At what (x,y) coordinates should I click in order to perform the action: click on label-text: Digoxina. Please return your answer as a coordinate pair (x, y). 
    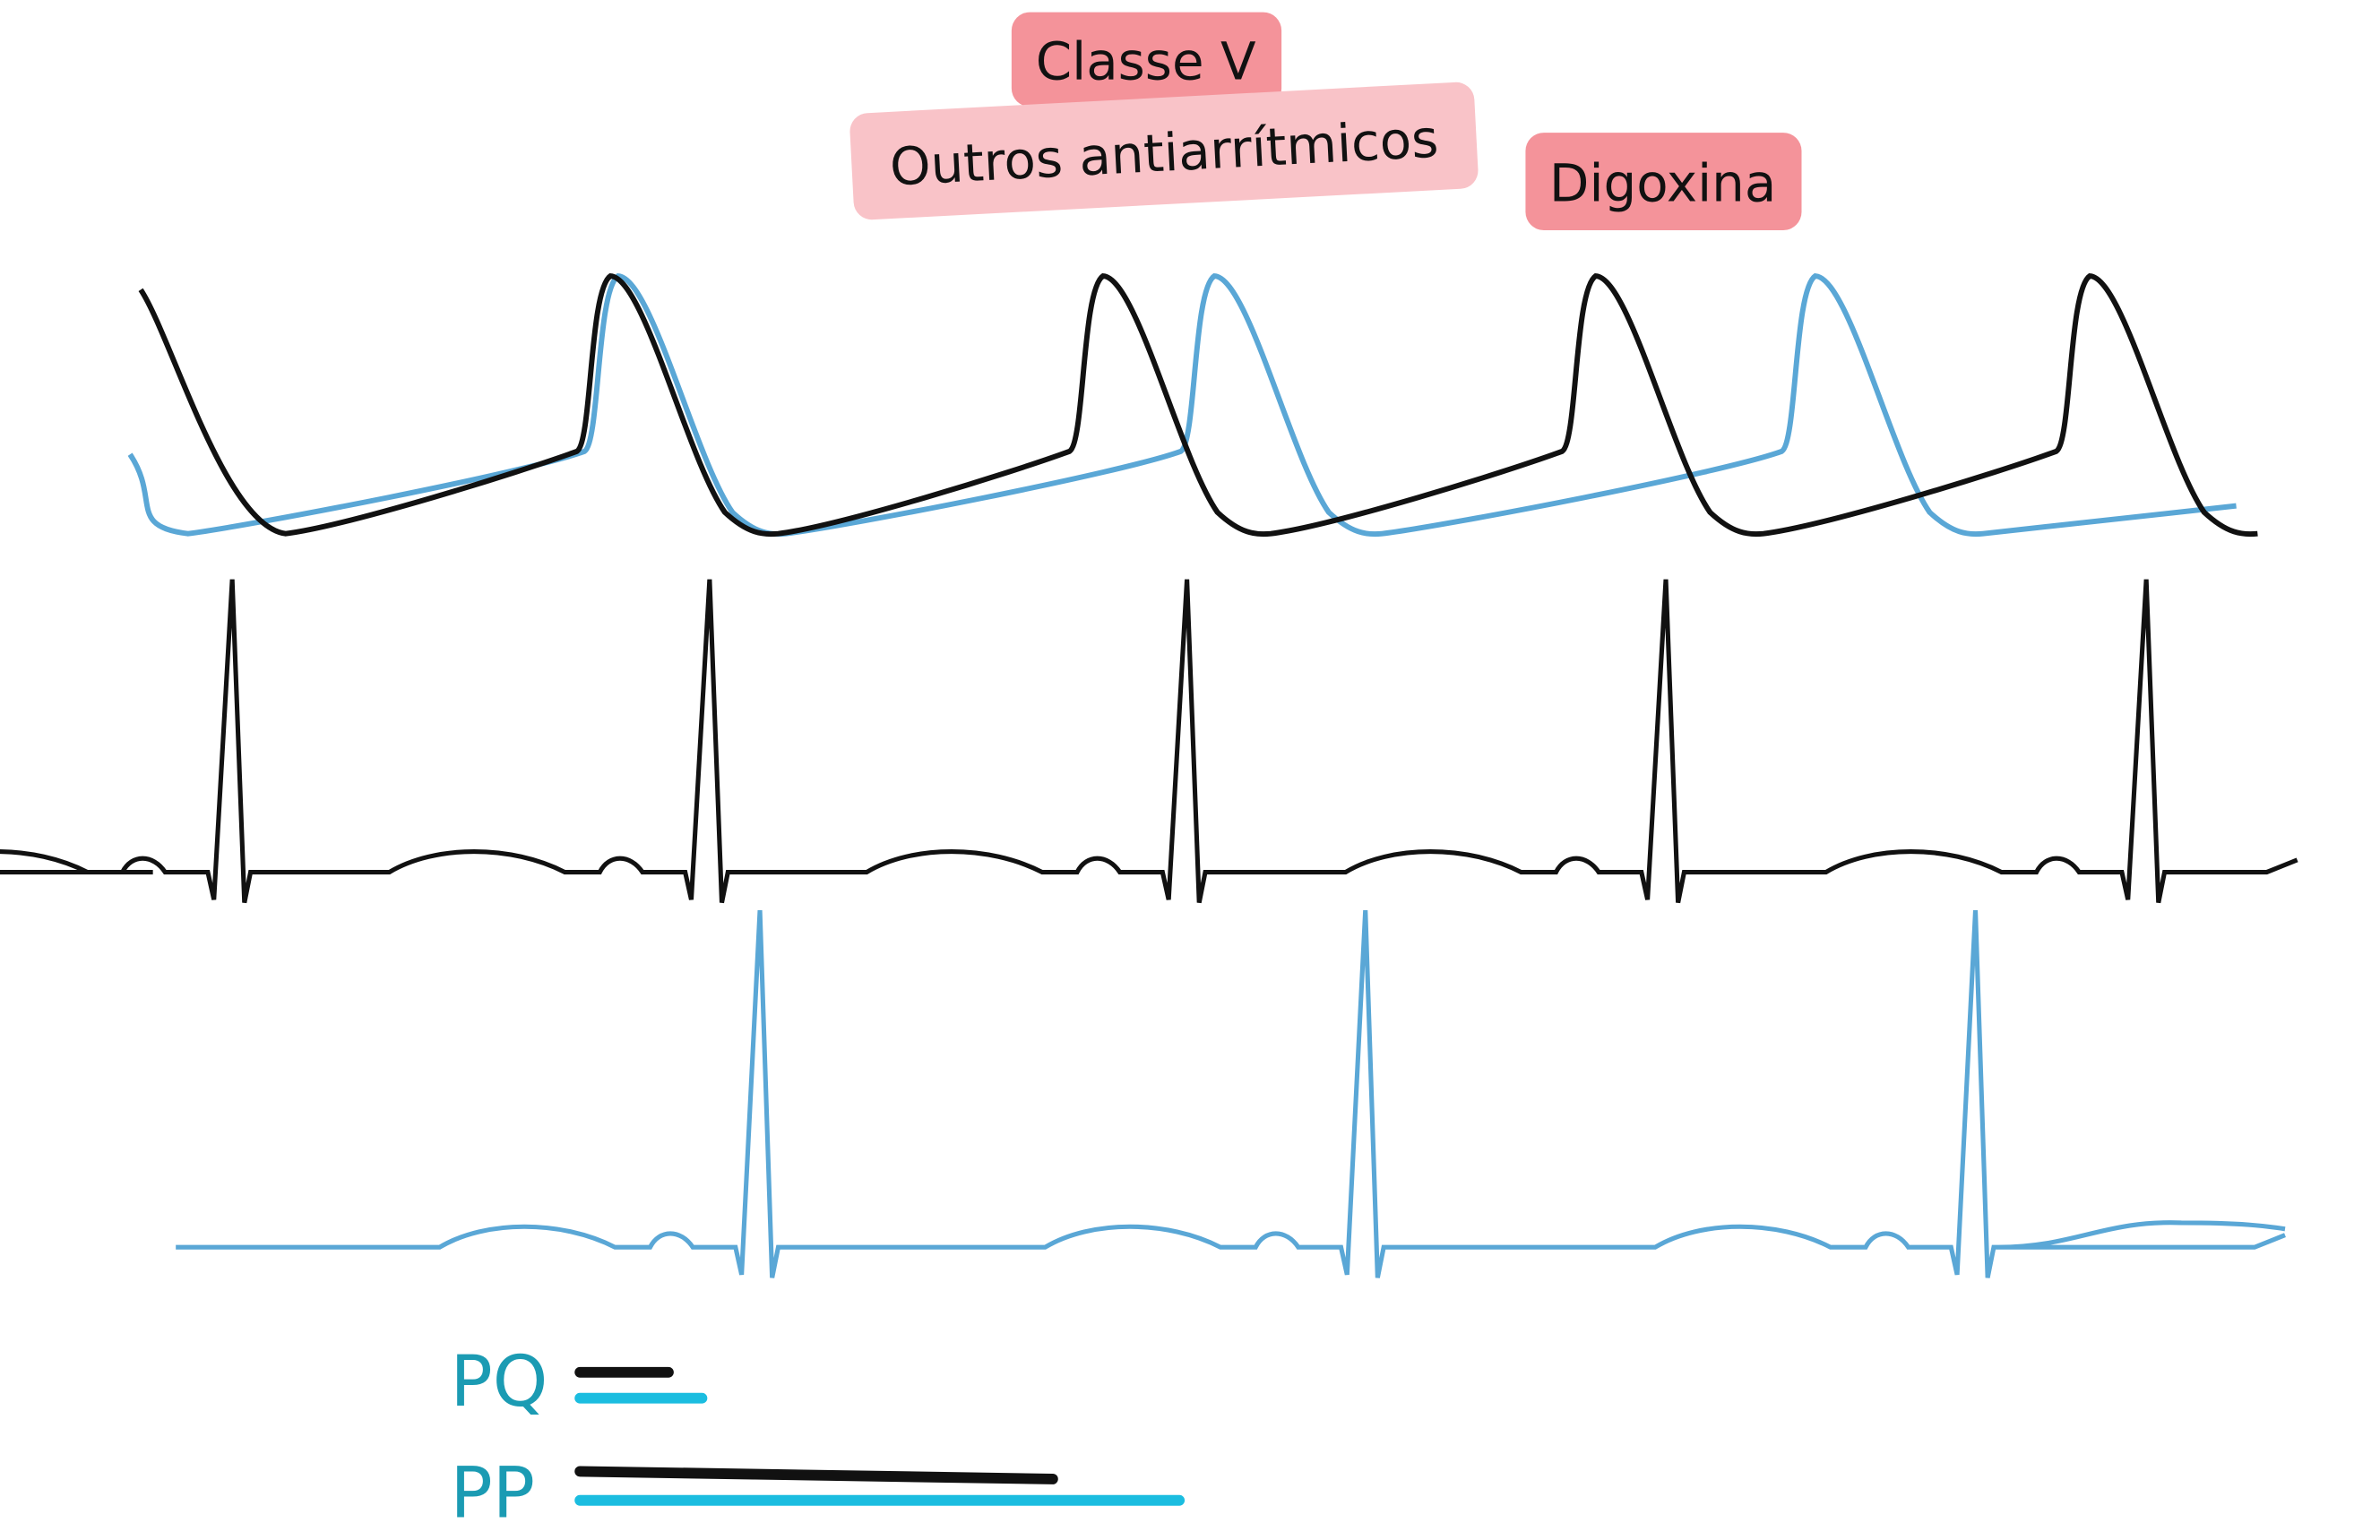
    Looking at the image, I should click on (1662, 183).